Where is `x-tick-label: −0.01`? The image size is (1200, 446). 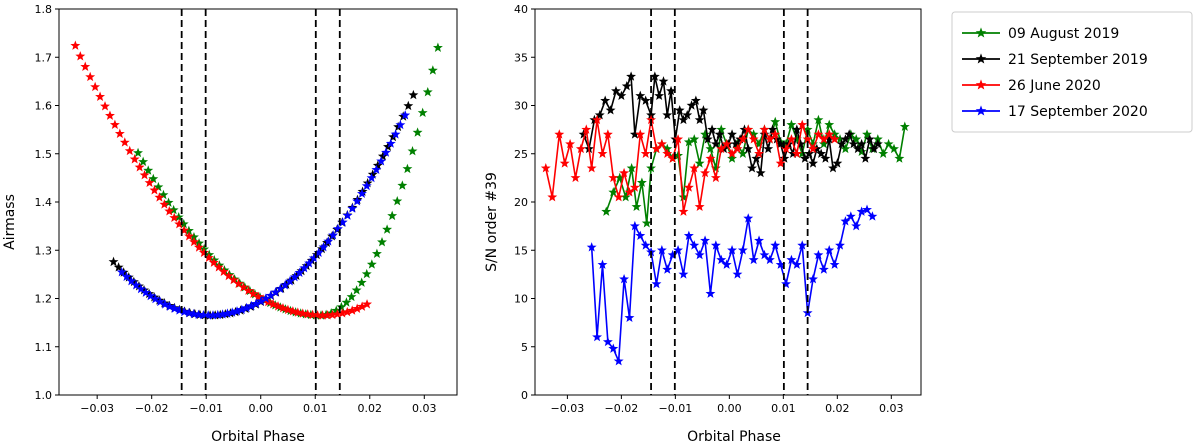 x-tick-label: −0.01 is located at coordinates (206, 408).